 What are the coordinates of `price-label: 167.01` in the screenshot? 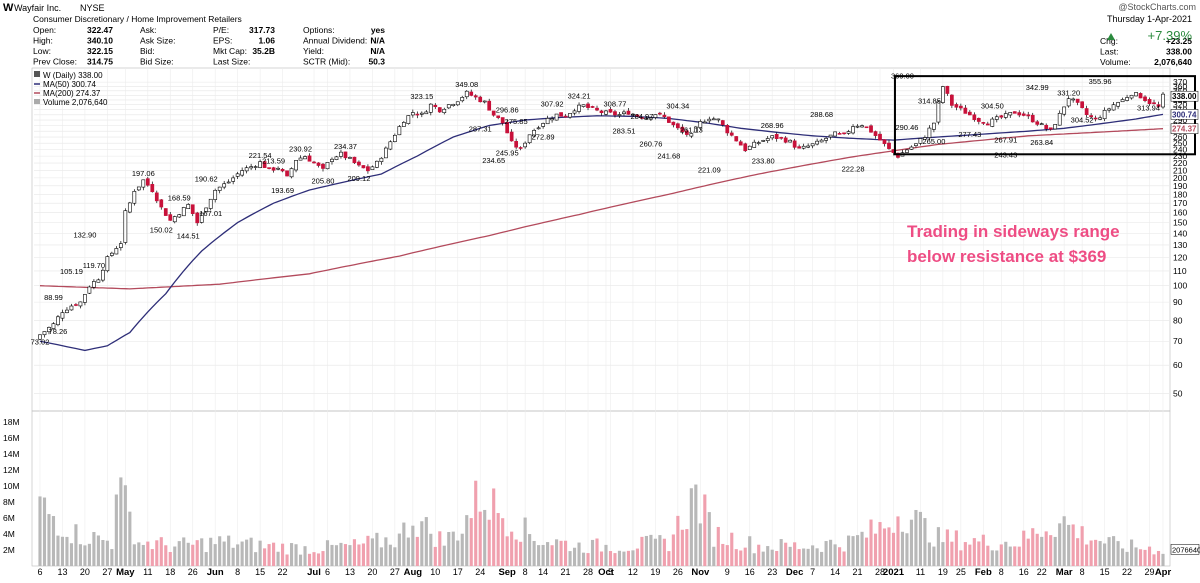 It's located at (210, 213).